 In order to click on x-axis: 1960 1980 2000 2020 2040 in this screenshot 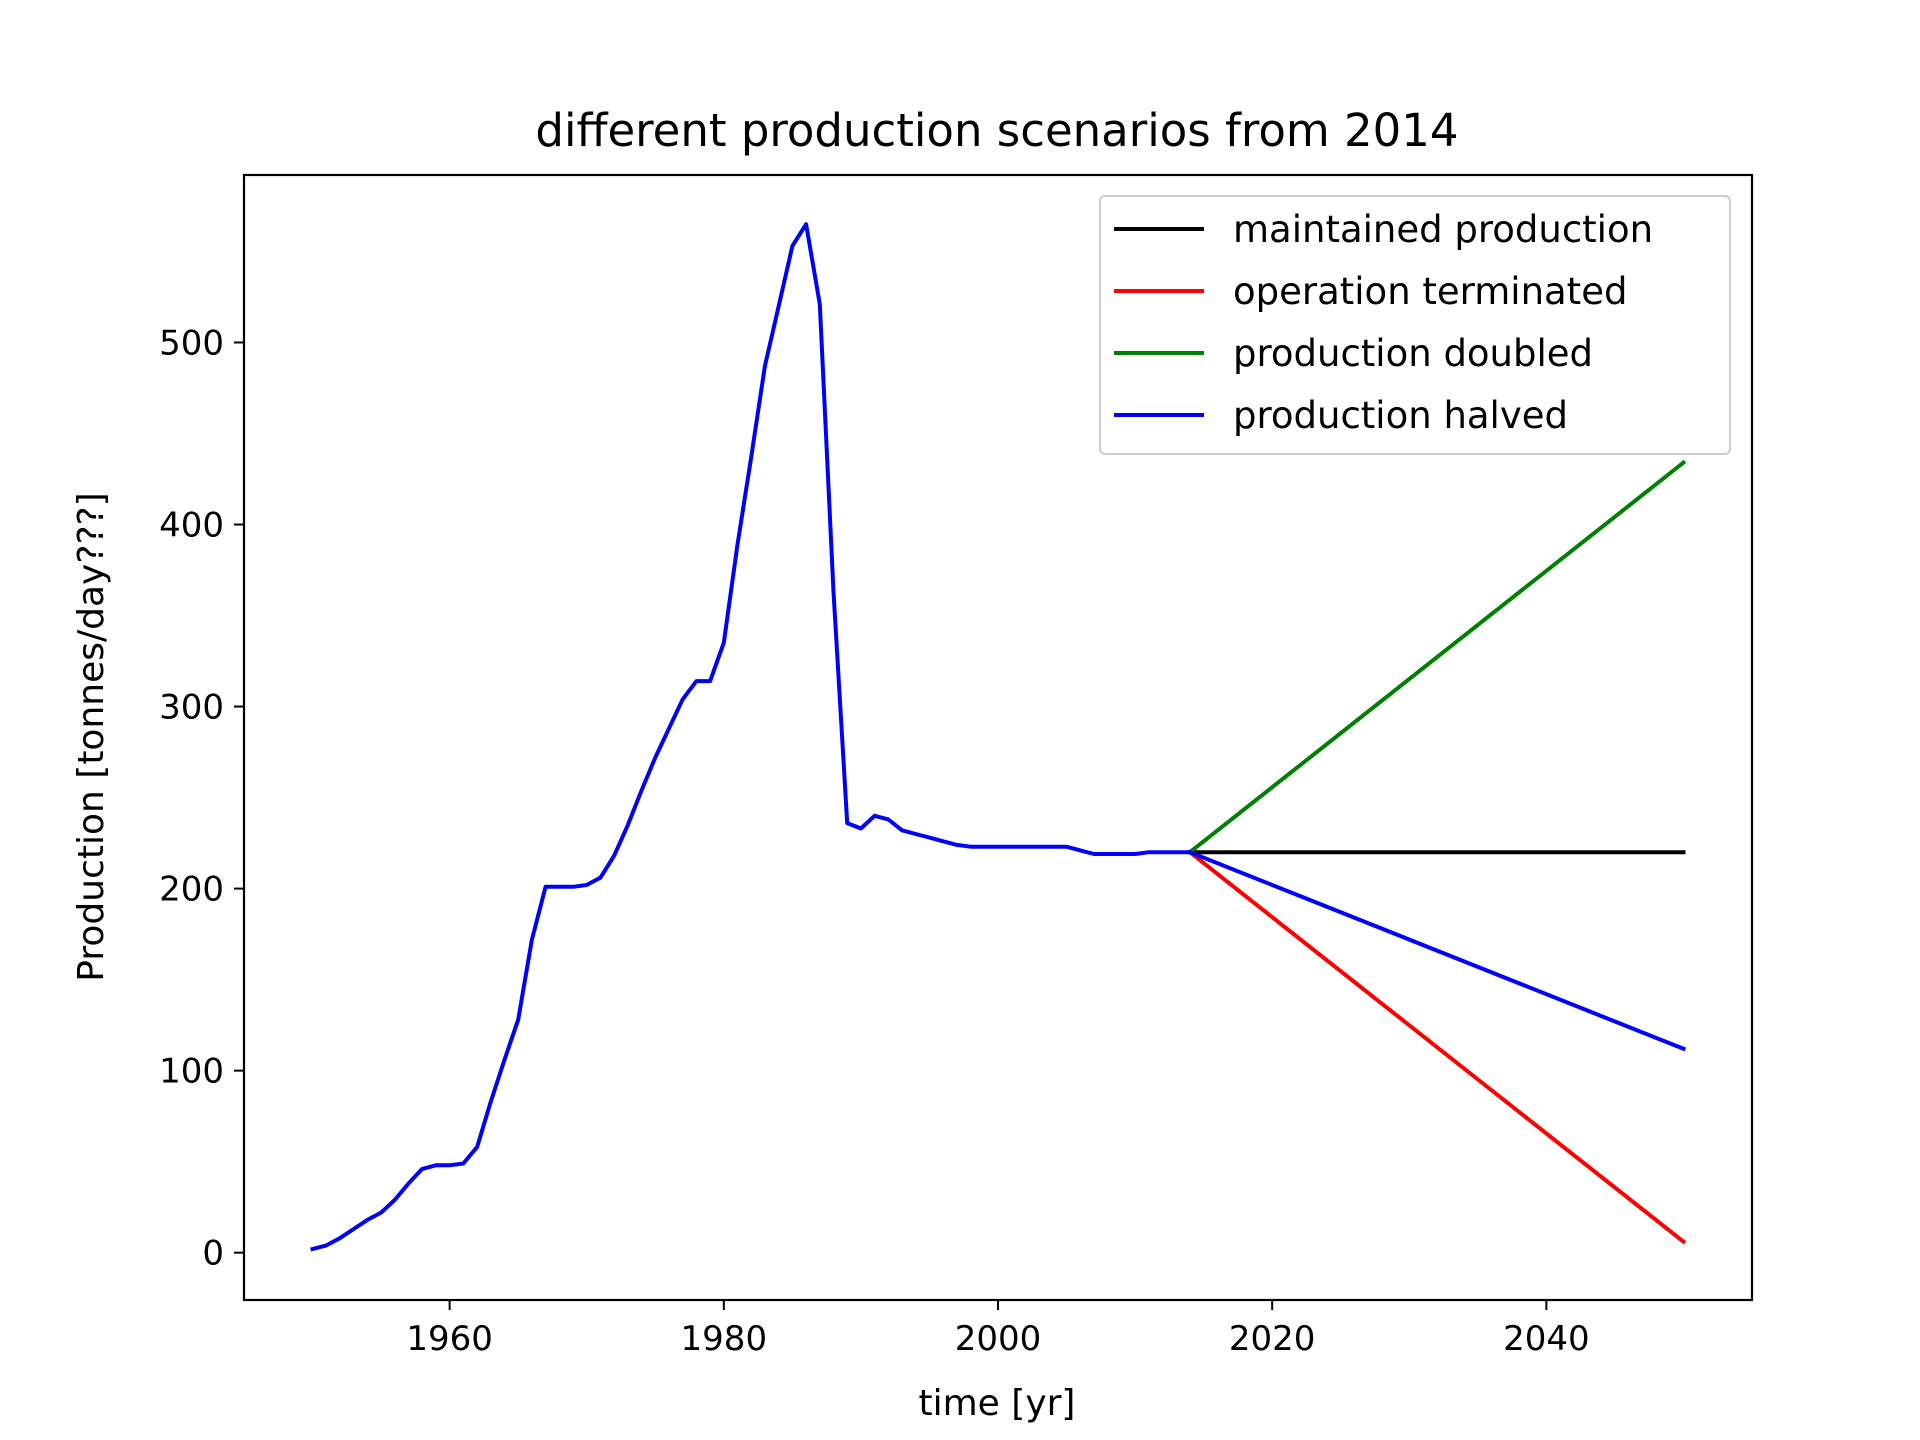, I will do `click(998, 1329)`.